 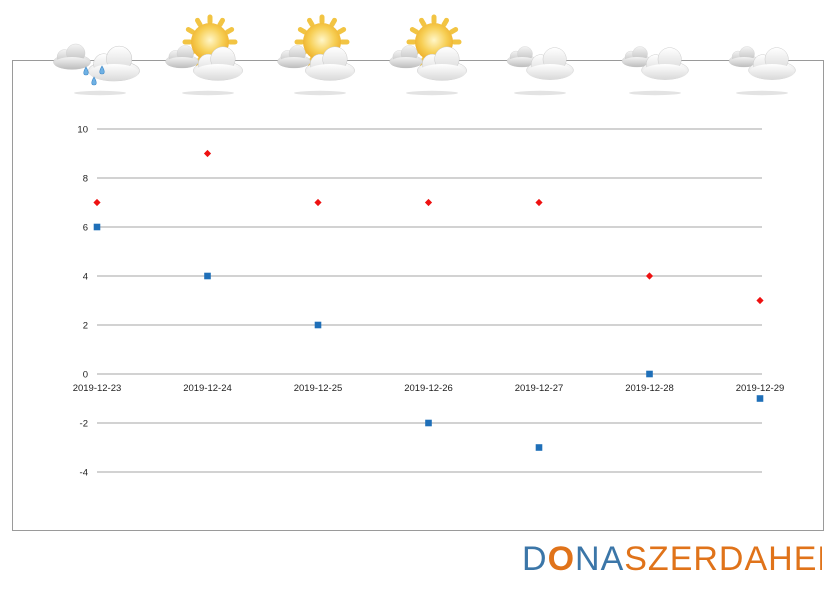 I want to click on cloud-rain-icon, so click(x=96, y=69).